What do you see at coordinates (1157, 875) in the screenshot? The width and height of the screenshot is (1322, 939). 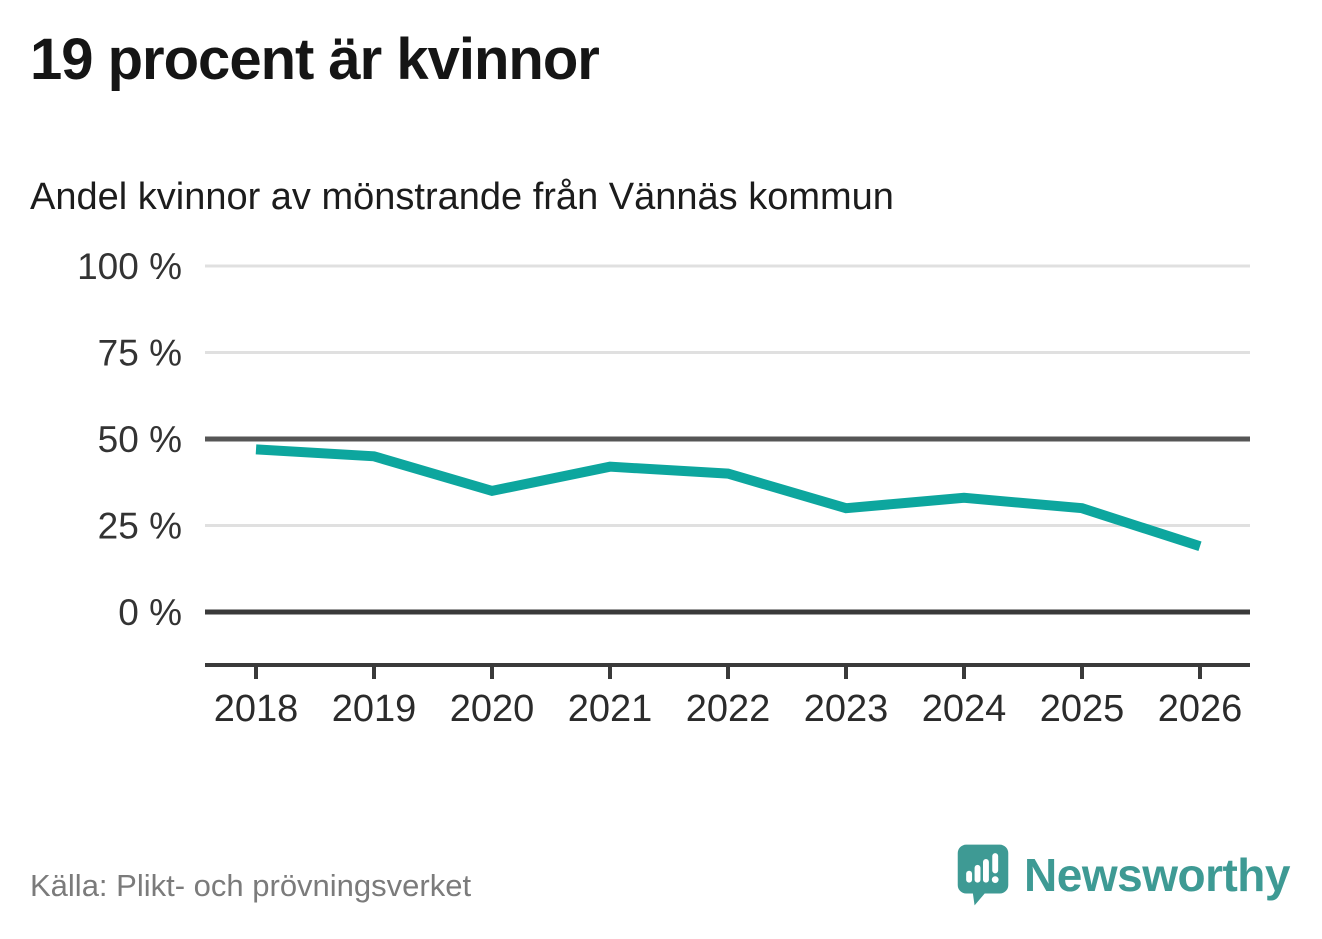 I see `brand-name: Newsworthy` at bounding box center [1157, 875].